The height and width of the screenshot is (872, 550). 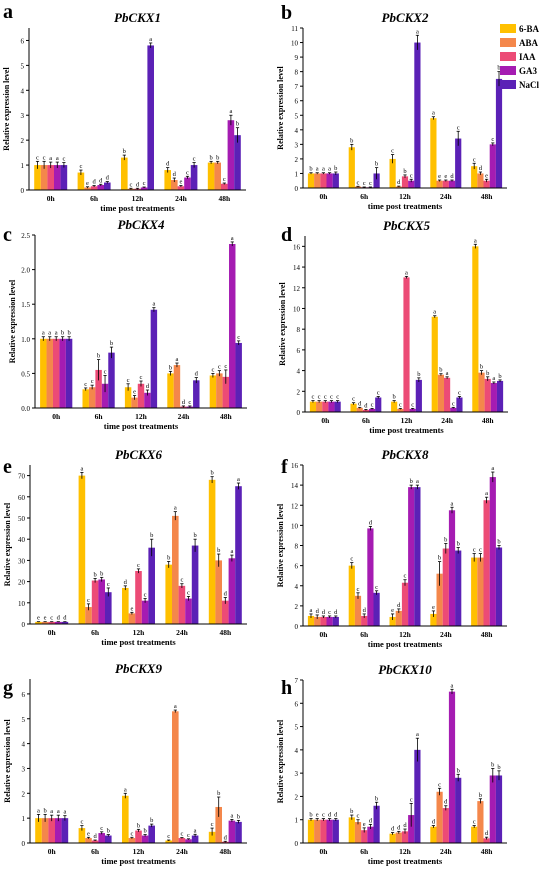 I want to click on x-tick-label: 0h, so click(x=56, y=416).